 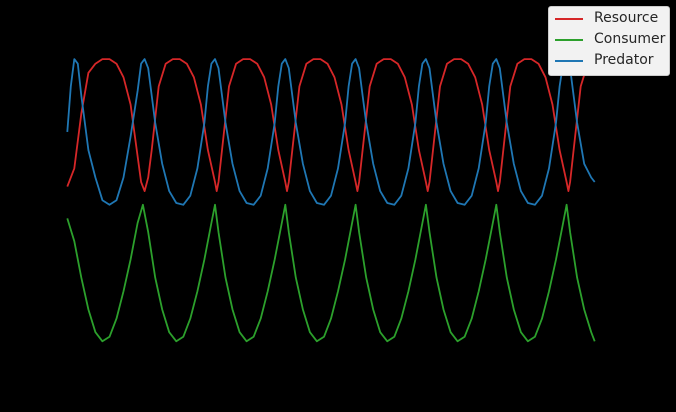 I want to click on x-tick-label: 2000, so click(x=419, y=371).